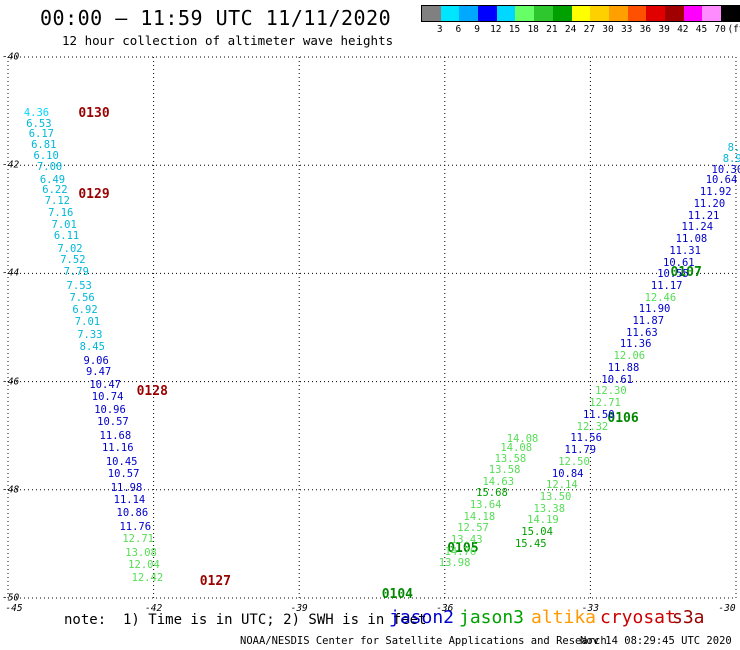 Image resolution: width=740 pixels, height=650 pixels. Describe the element at coordinates (76, 272) in the screenshot. I see `swh-value: 7.79` at that location.